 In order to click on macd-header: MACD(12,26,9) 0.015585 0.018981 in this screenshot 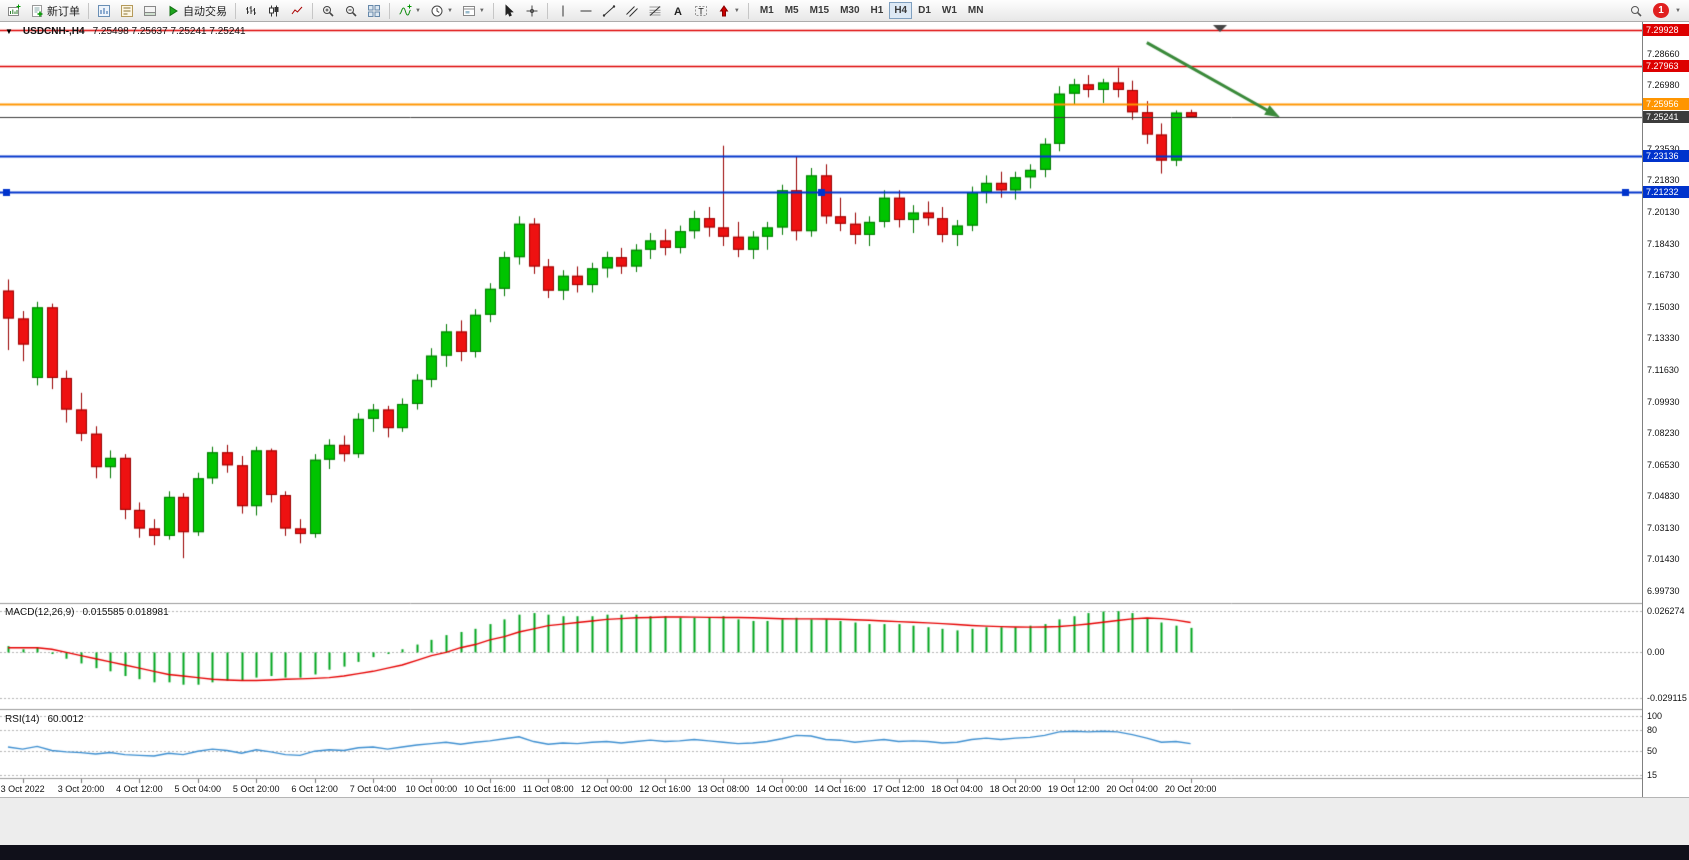, I will do `click(87, 612)`.